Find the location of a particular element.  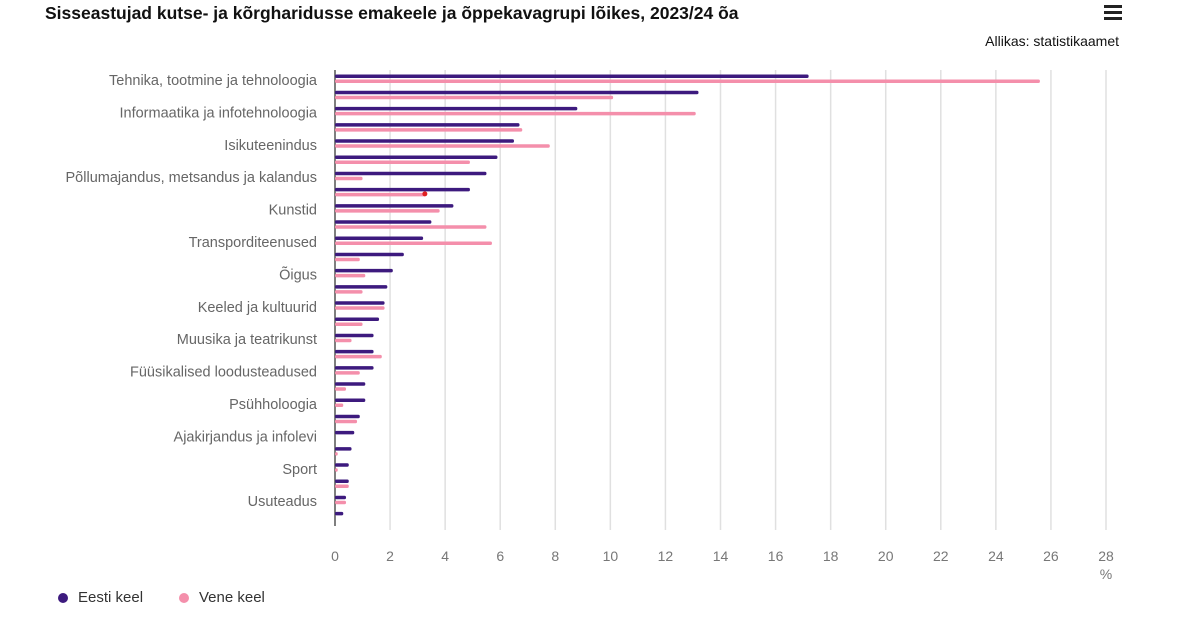

x-tick-label: 28 is located at coordinates (1106, 556).